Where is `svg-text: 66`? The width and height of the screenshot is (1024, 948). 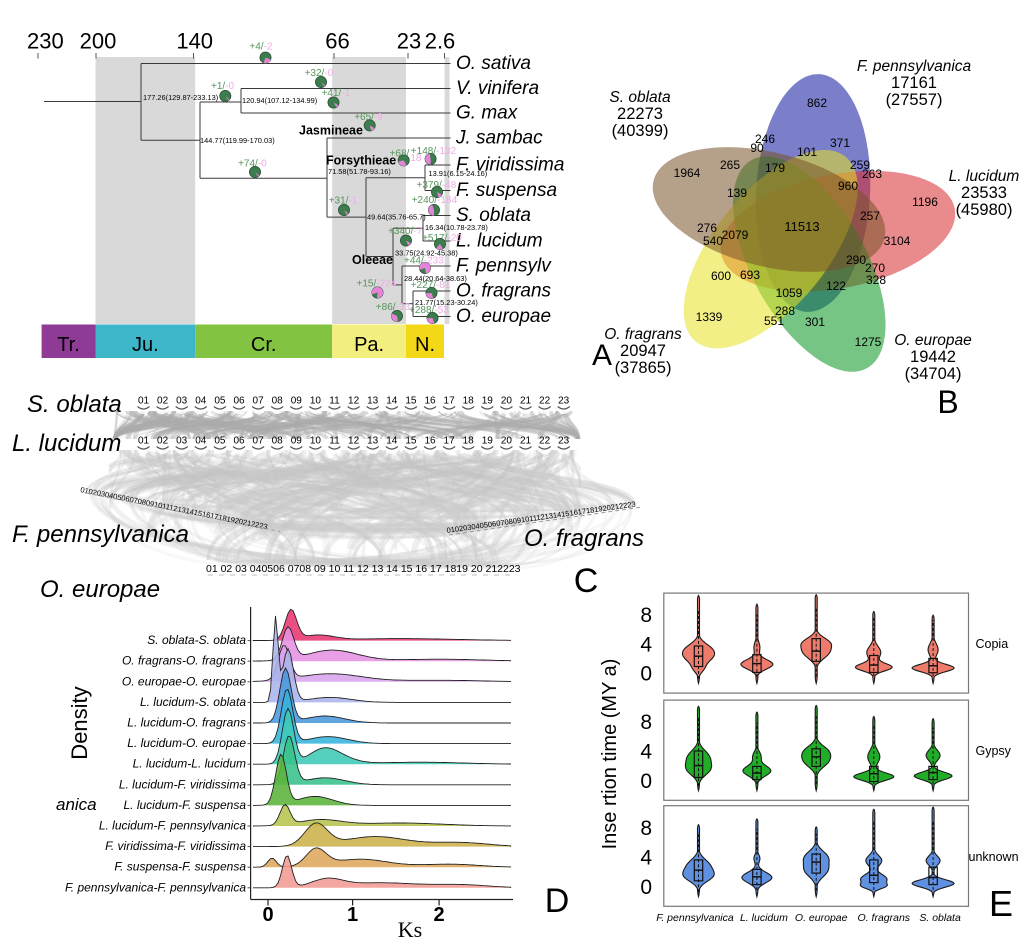
svg-text: 66 is located at coordinates (337, 41).